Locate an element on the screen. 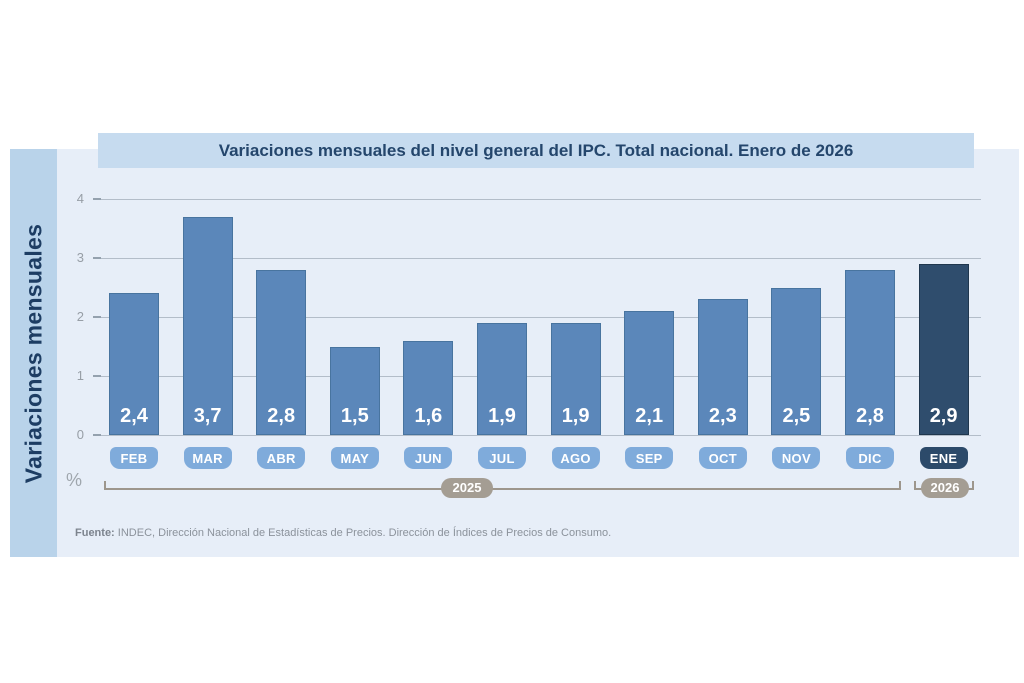 The width and height of the screenshot is (1024, 683). bar-MAR is located at coordinates (207, 325).